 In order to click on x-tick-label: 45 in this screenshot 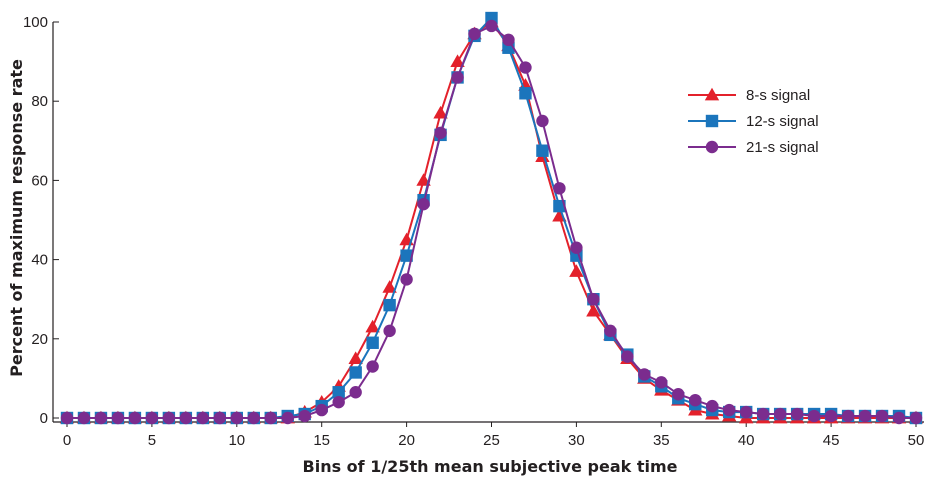, I will do `click(831, 440)`.